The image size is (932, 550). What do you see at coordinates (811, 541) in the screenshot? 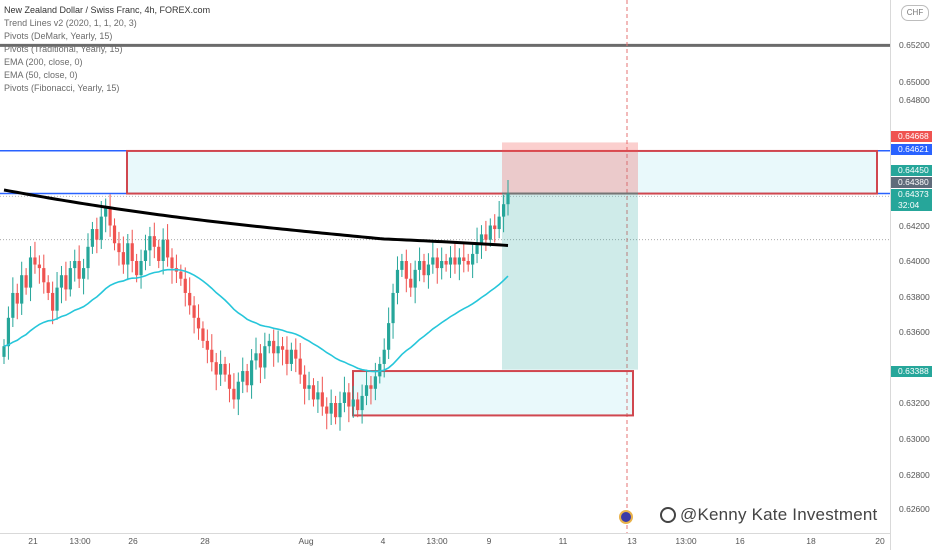
I see `time-label: 18` at bounding box center [811, 541].